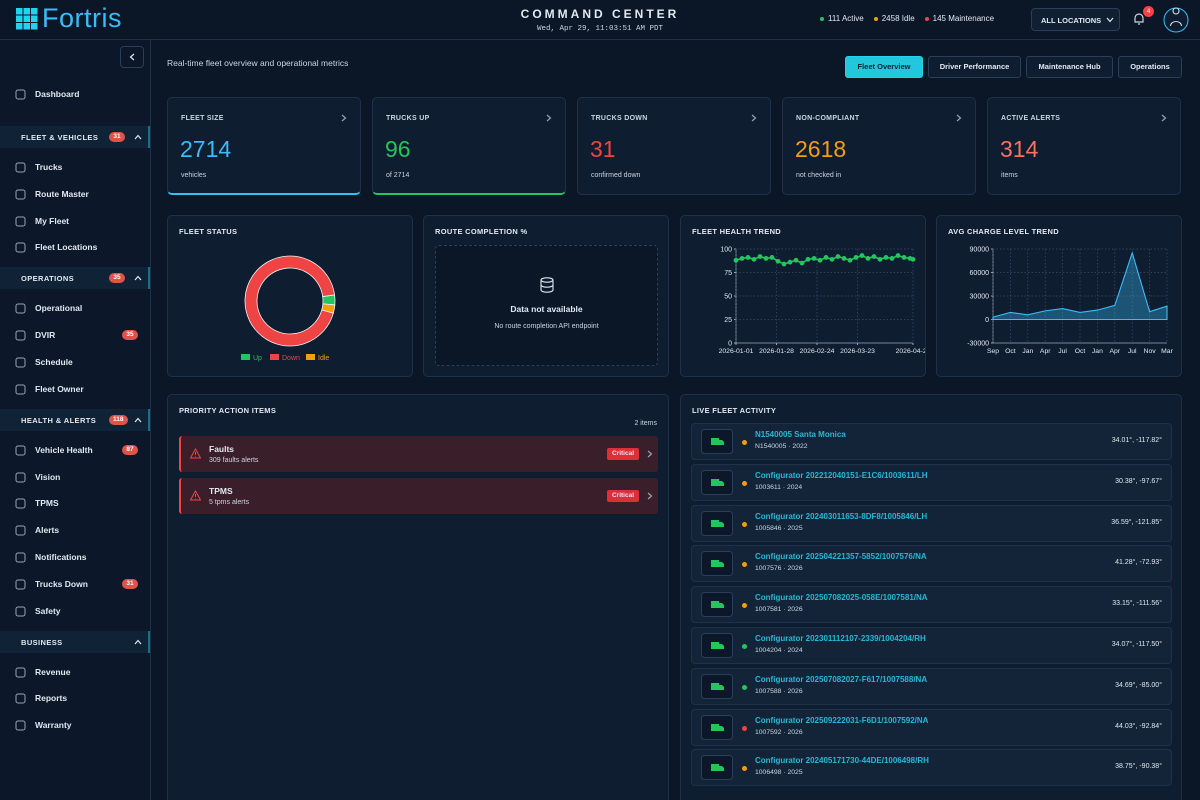 This screenshot has width=1200, height=800. I want to click on y-tick-label: 60000, so click(980, 273).